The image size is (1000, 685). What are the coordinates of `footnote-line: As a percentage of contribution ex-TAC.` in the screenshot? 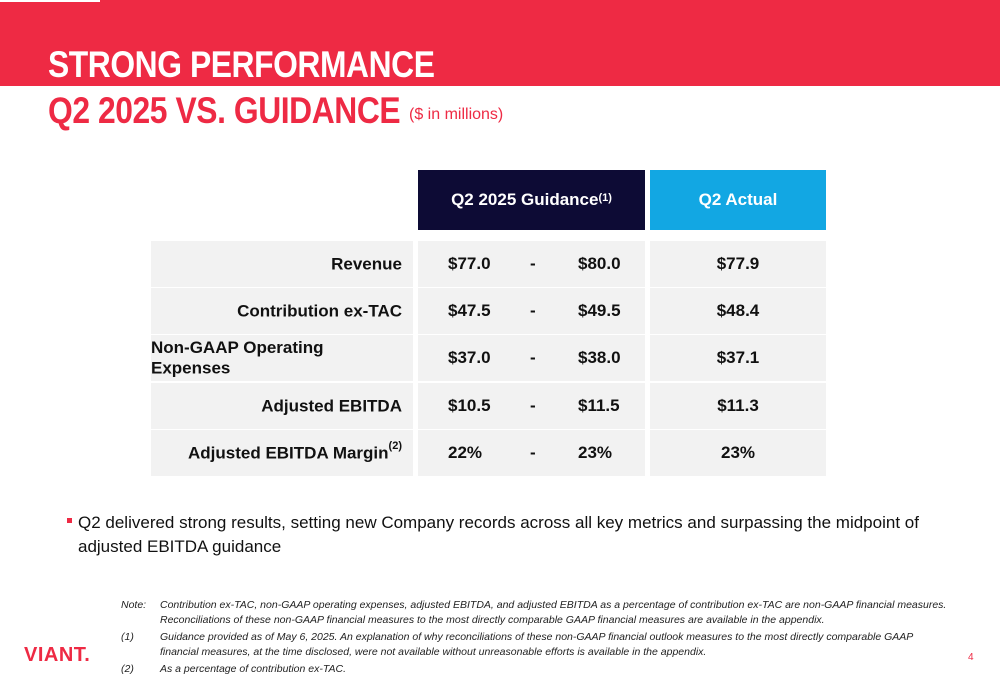 It's located at (253, 669).